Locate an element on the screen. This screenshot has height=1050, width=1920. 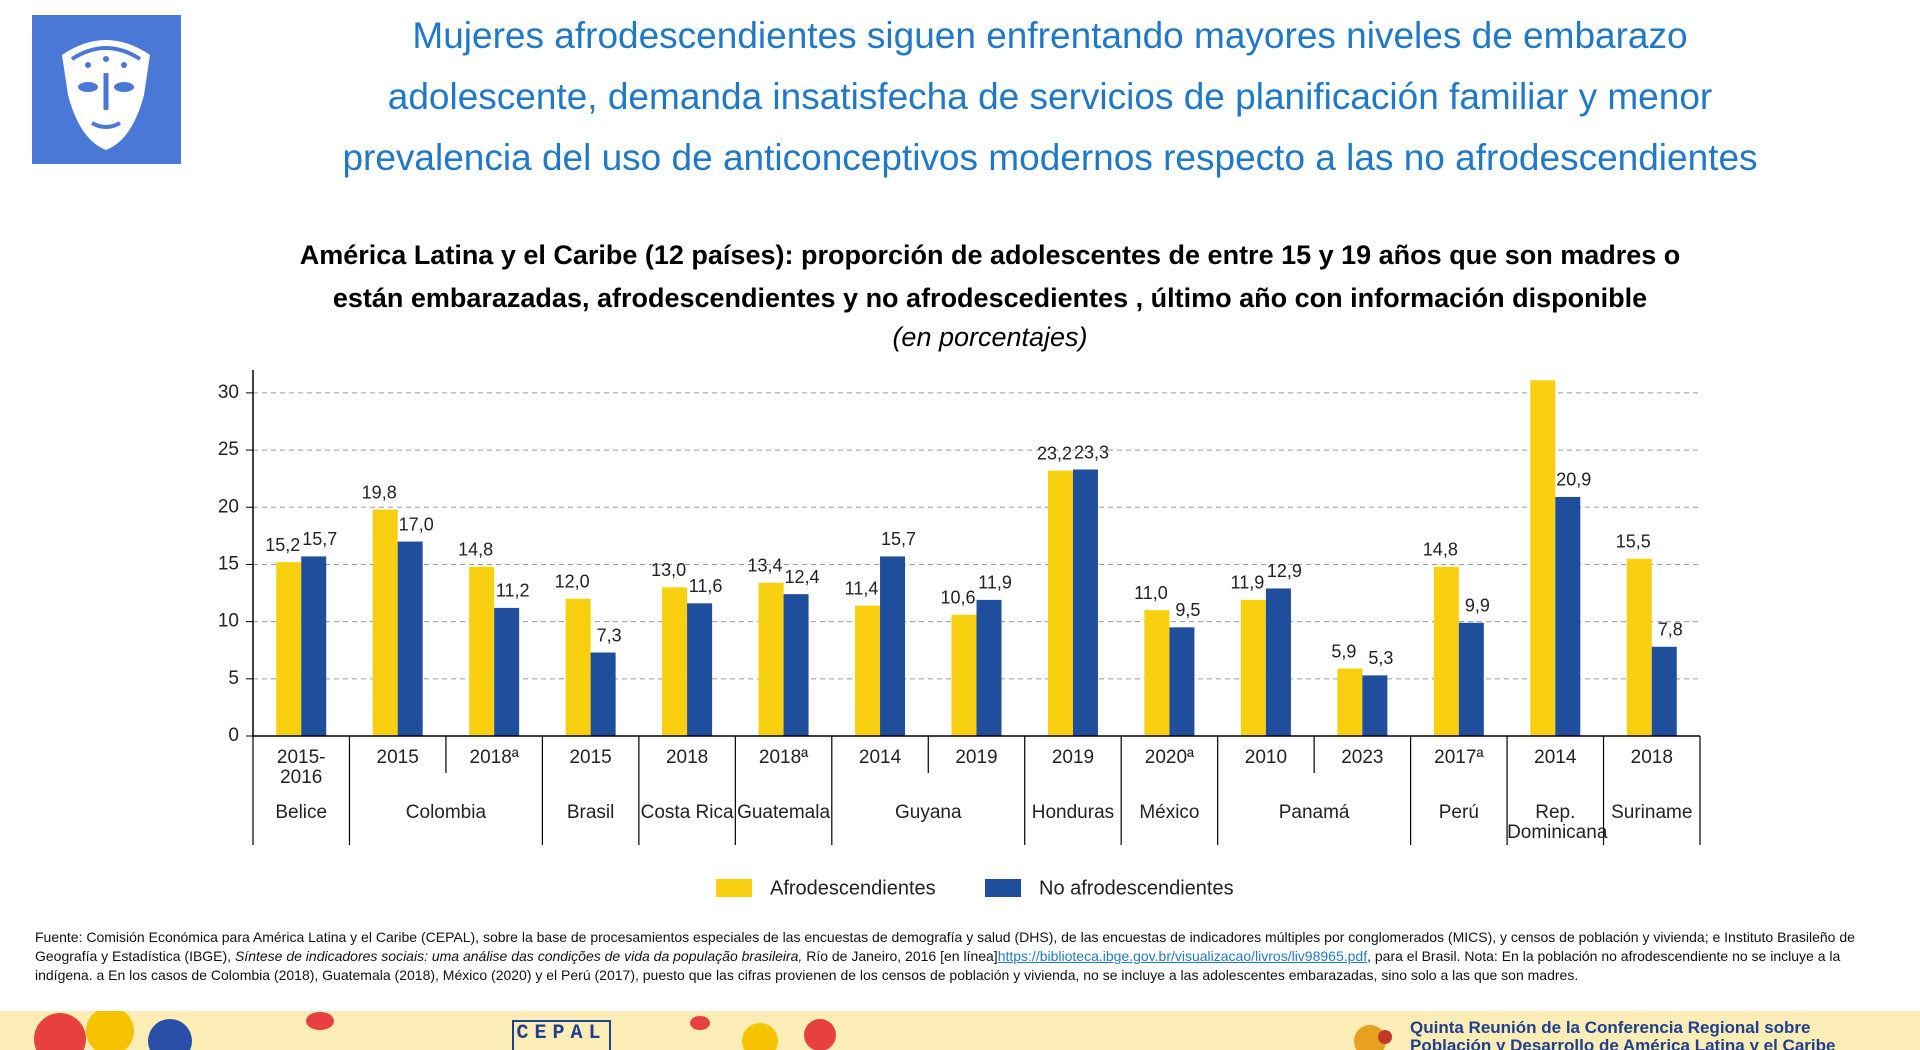
y-tick-label: 30 is located at coordinates (228, 392).